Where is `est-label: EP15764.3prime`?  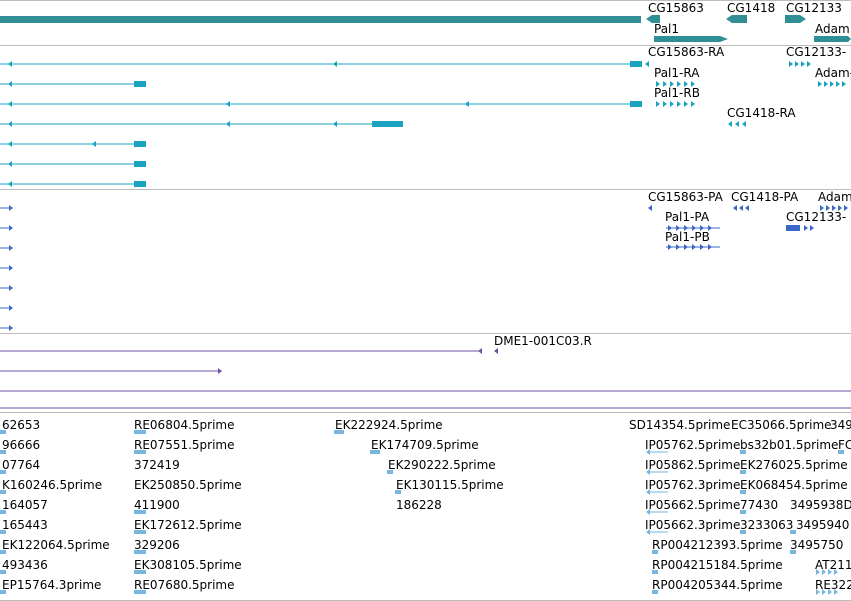
est-label: EP15764.3prime is located at coordinates (52, 585).